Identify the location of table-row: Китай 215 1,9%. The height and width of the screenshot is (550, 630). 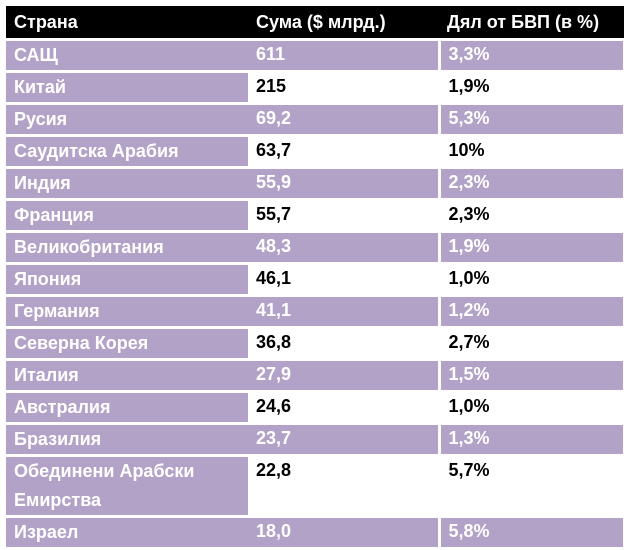
(316, 88).